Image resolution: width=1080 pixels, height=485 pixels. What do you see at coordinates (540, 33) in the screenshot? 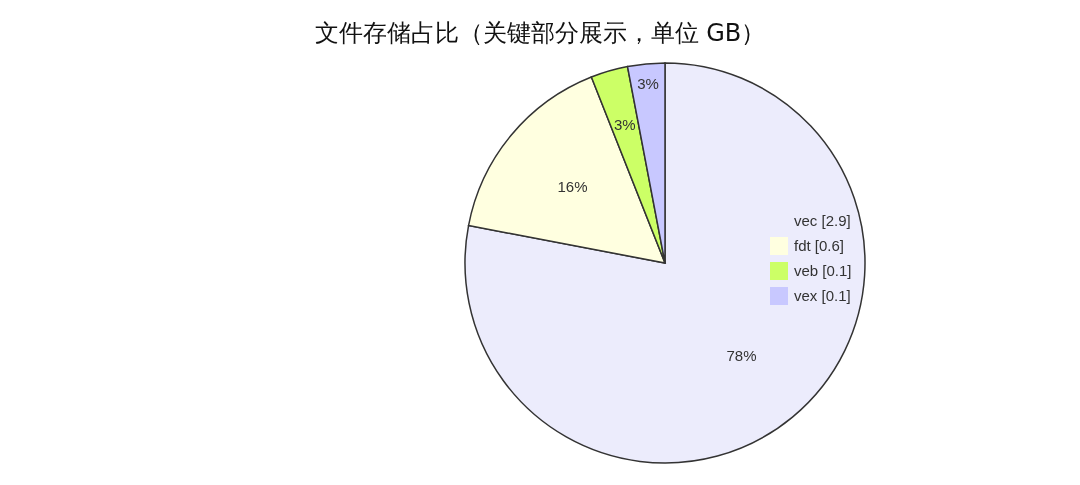
I see `chart-title: 文件存储占比（关键部分展示，单位 GB）` at bounding box center [540, 33].